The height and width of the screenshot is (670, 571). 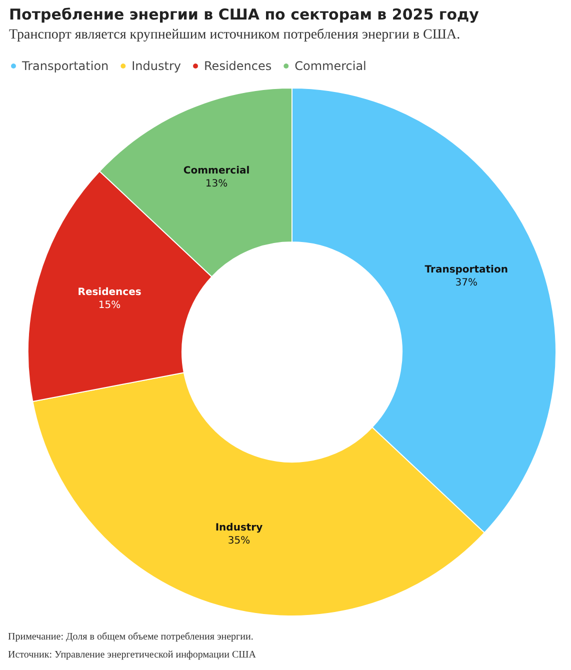 What do you see at coordinates (65, 66) in the screenshot?
I see `legend-label: Transportation` at bounding box center [65, 66].